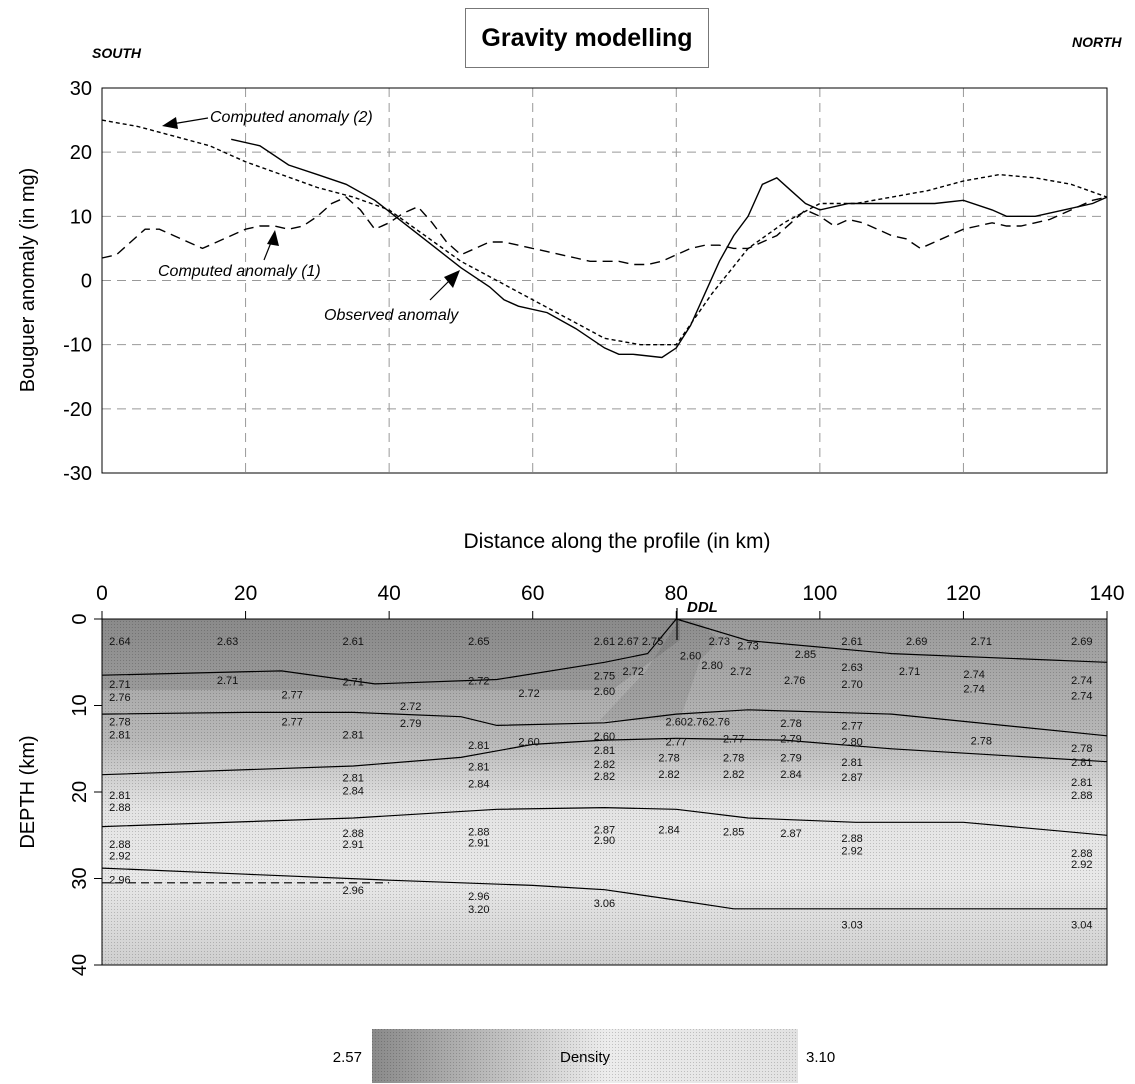  What do you see at coordinates (347, 1057) in the screenshot?
I see `colorbar-min-label: 2.57` at bounding box center [347, 1057].